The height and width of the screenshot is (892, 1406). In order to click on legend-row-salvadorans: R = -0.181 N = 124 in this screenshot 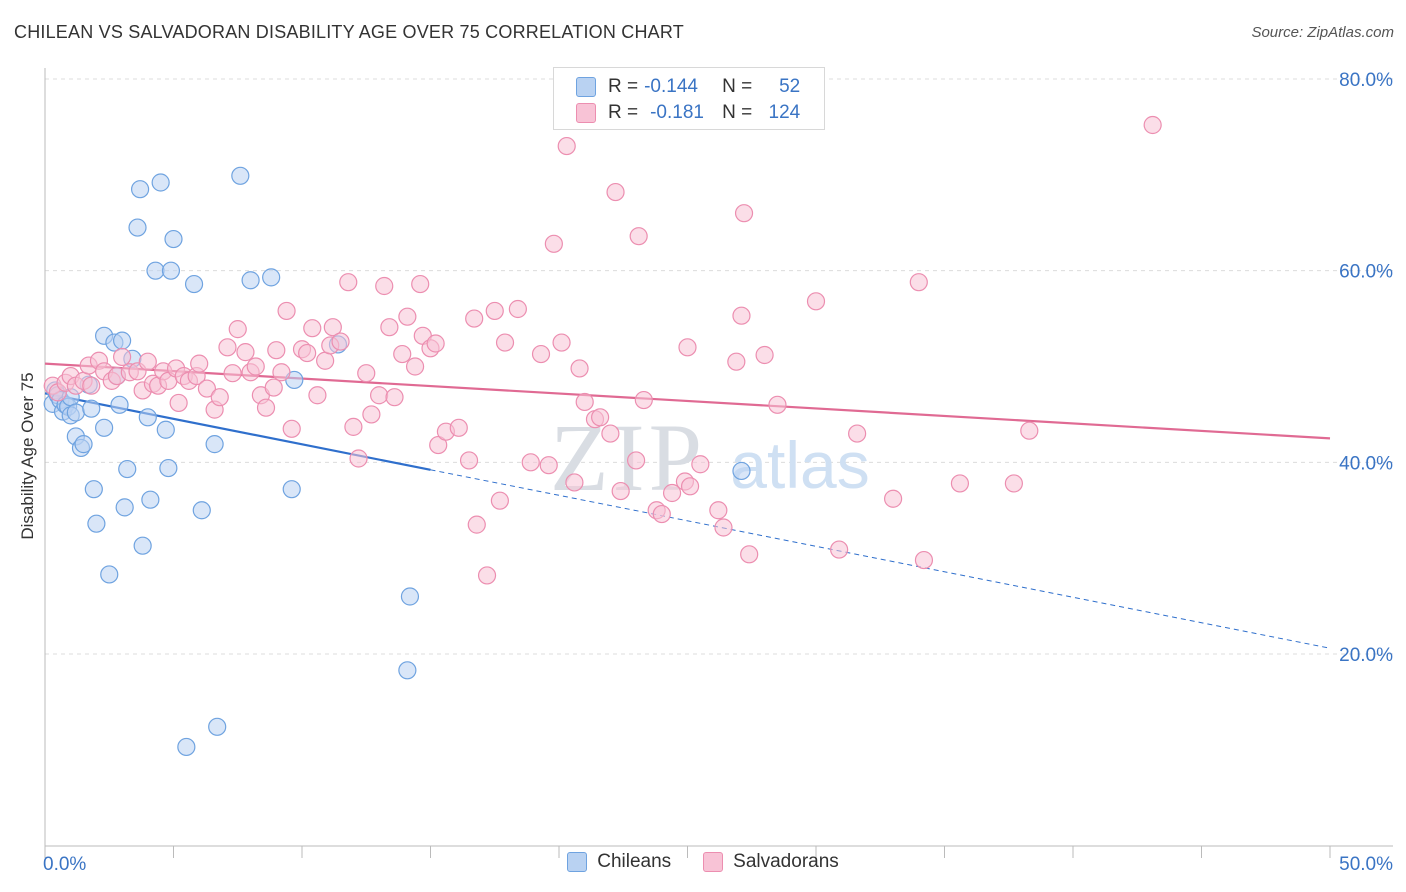, I will do `click(688, 113)`.